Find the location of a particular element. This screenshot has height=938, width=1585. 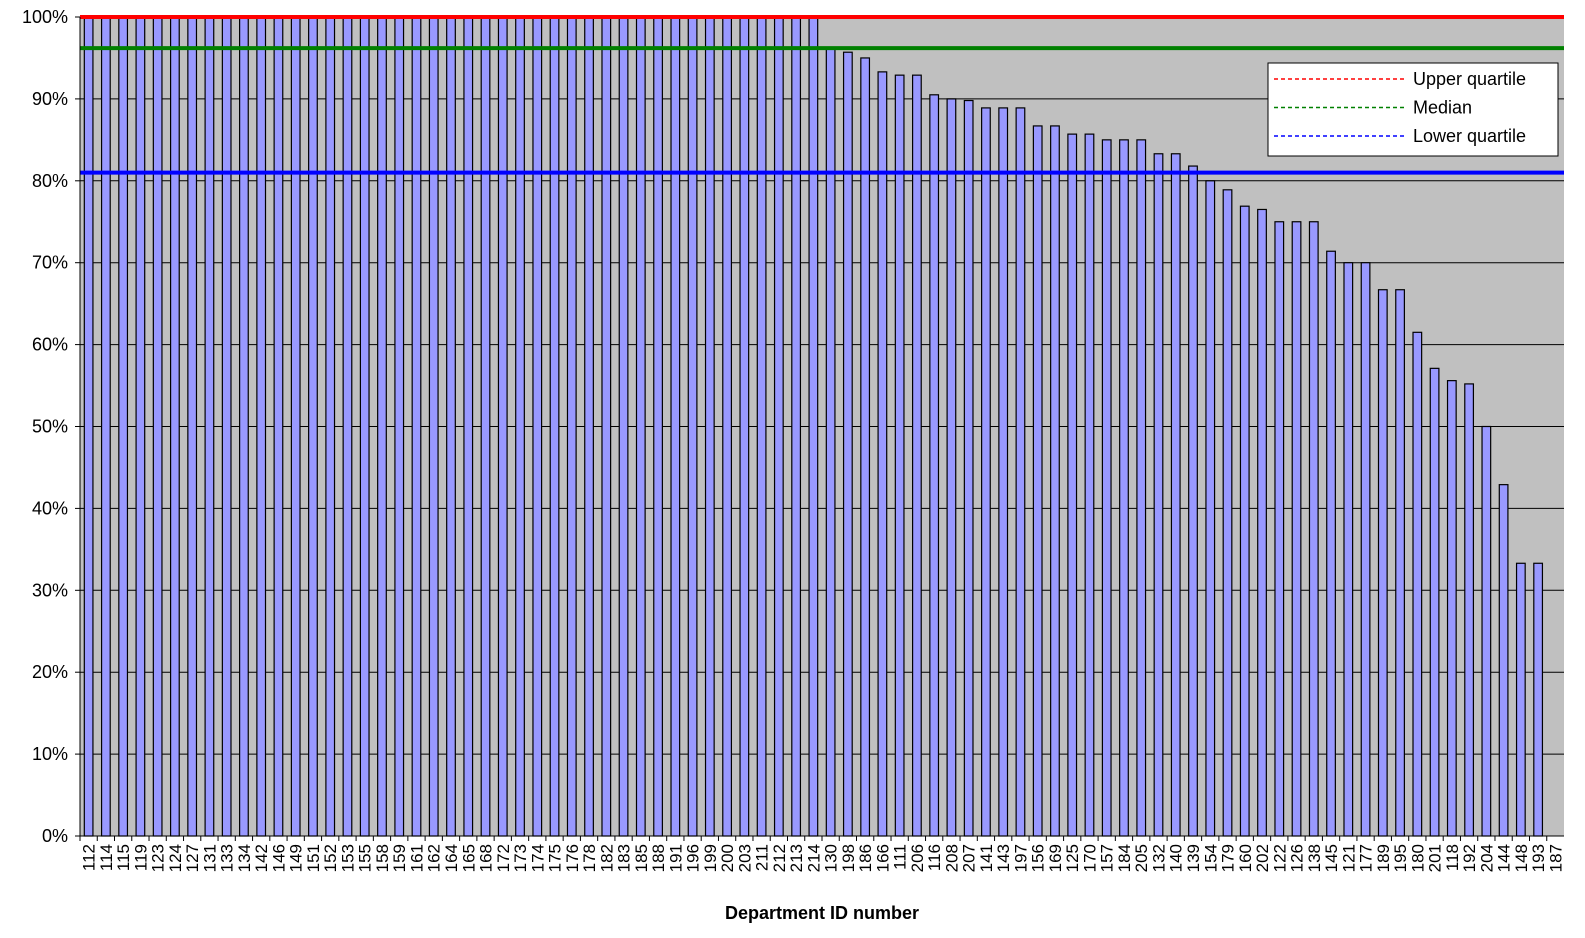

x-tick-label: 145 is located at coordinates (1331, 858).